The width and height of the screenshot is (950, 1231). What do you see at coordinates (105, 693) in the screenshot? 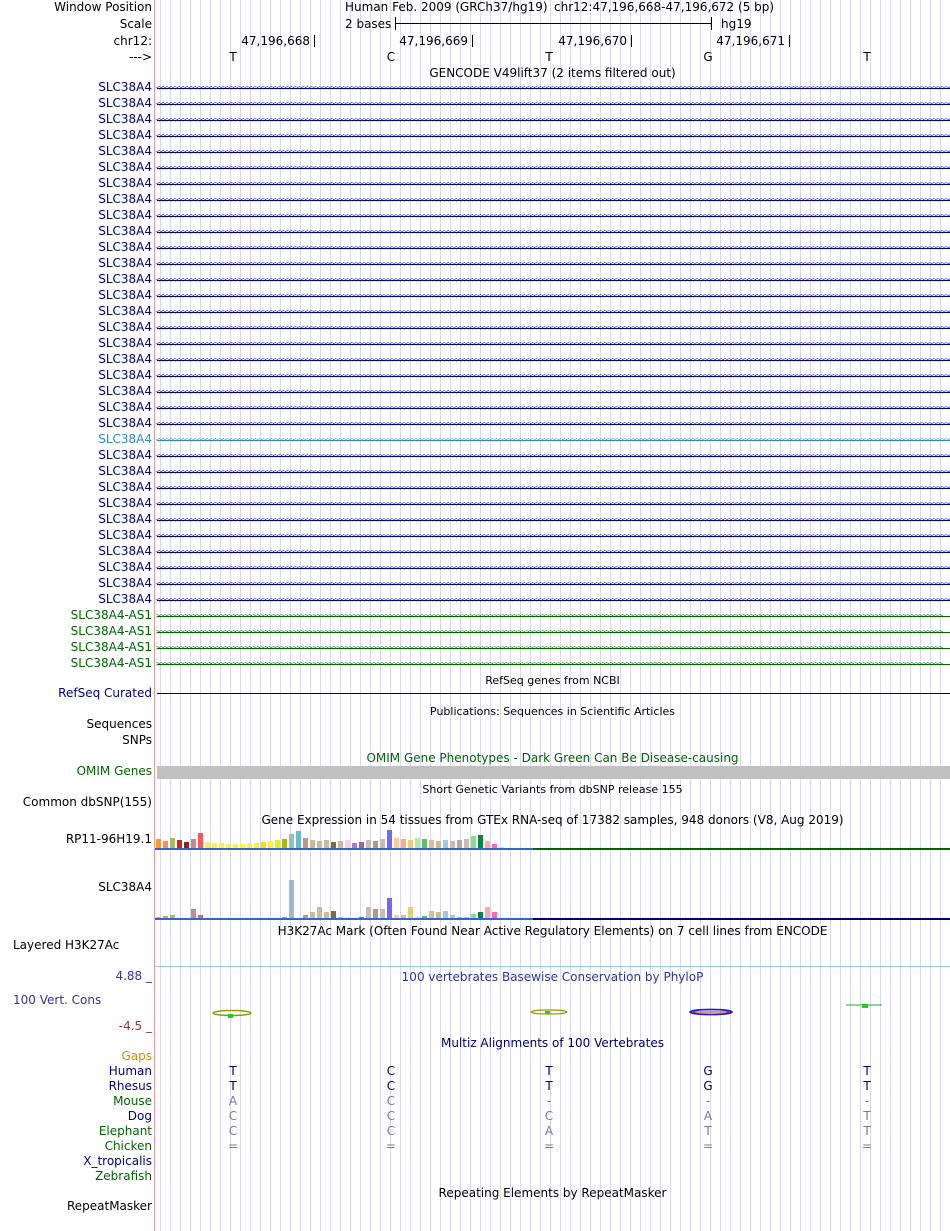
I see `refseq-label: RefSeq Curated` at bounding box center [105, 693].